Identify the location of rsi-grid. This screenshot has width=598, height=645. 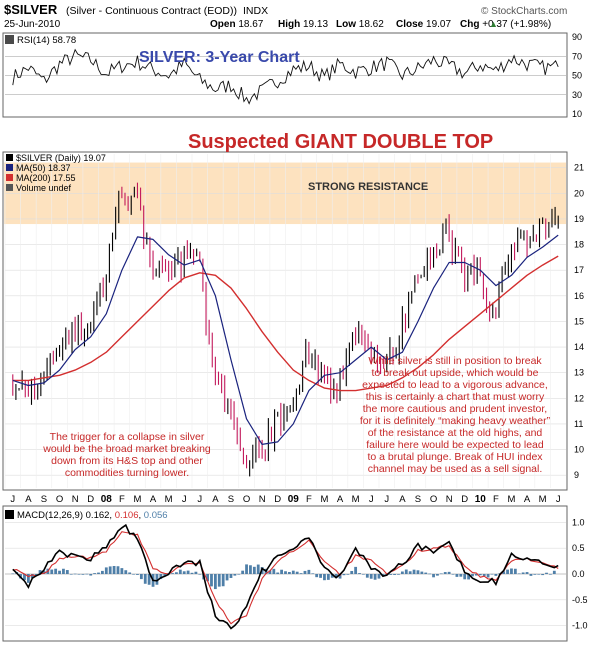
(285, 75).